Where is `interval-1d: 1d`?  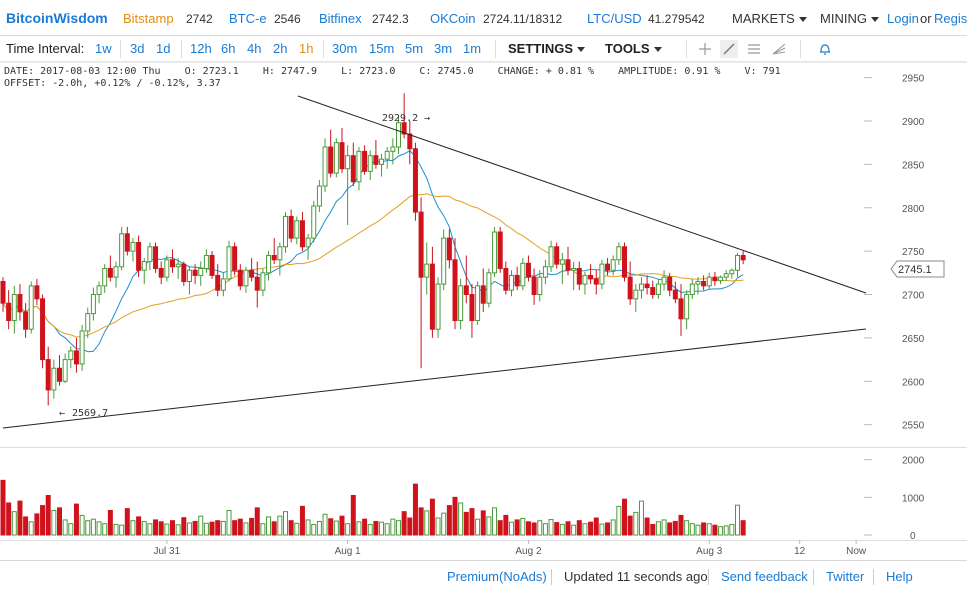 interval-1d: 1d is located at coordinates (163, 48).